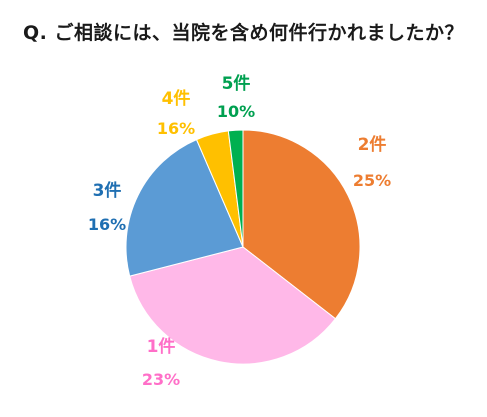  What do you see at coordinates (236, 83) in the screenshot?
I see `slice-label-5: 5件` at bounding box center [236, 83].